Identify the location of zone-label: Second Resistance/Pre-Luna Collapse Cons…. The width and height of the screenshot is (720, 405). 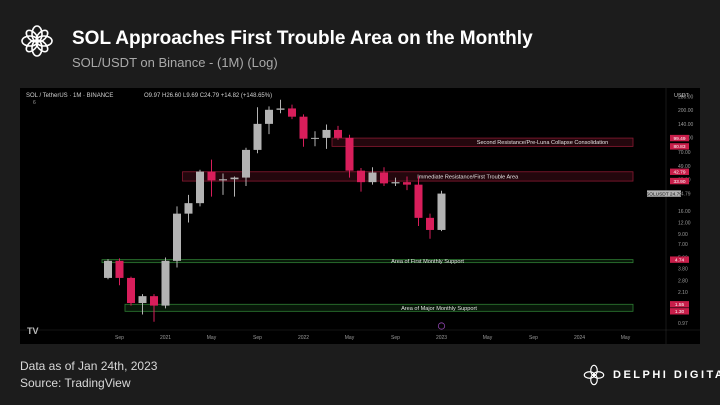
(543, 143).